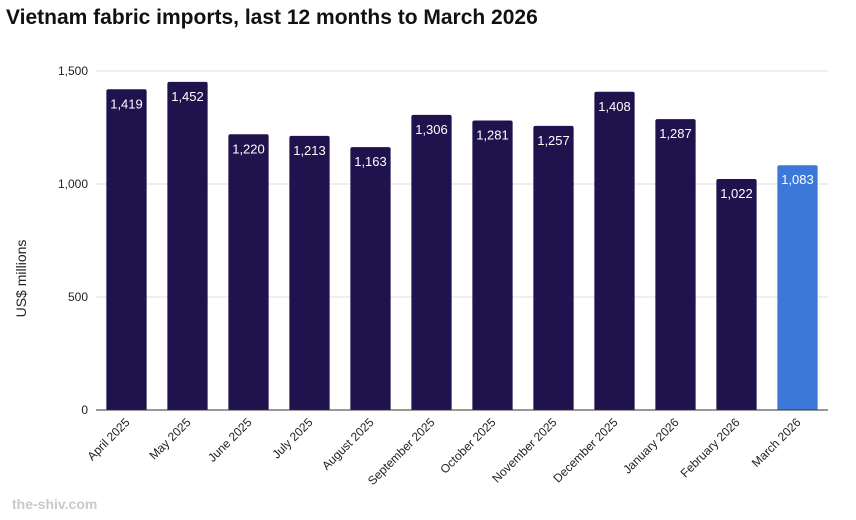  What do you see at coordinates (73, 240) in the screenshot?
I see `y-axis-tick-labels: 0 500 1,000 1,500` at bounding box center [73, 240].